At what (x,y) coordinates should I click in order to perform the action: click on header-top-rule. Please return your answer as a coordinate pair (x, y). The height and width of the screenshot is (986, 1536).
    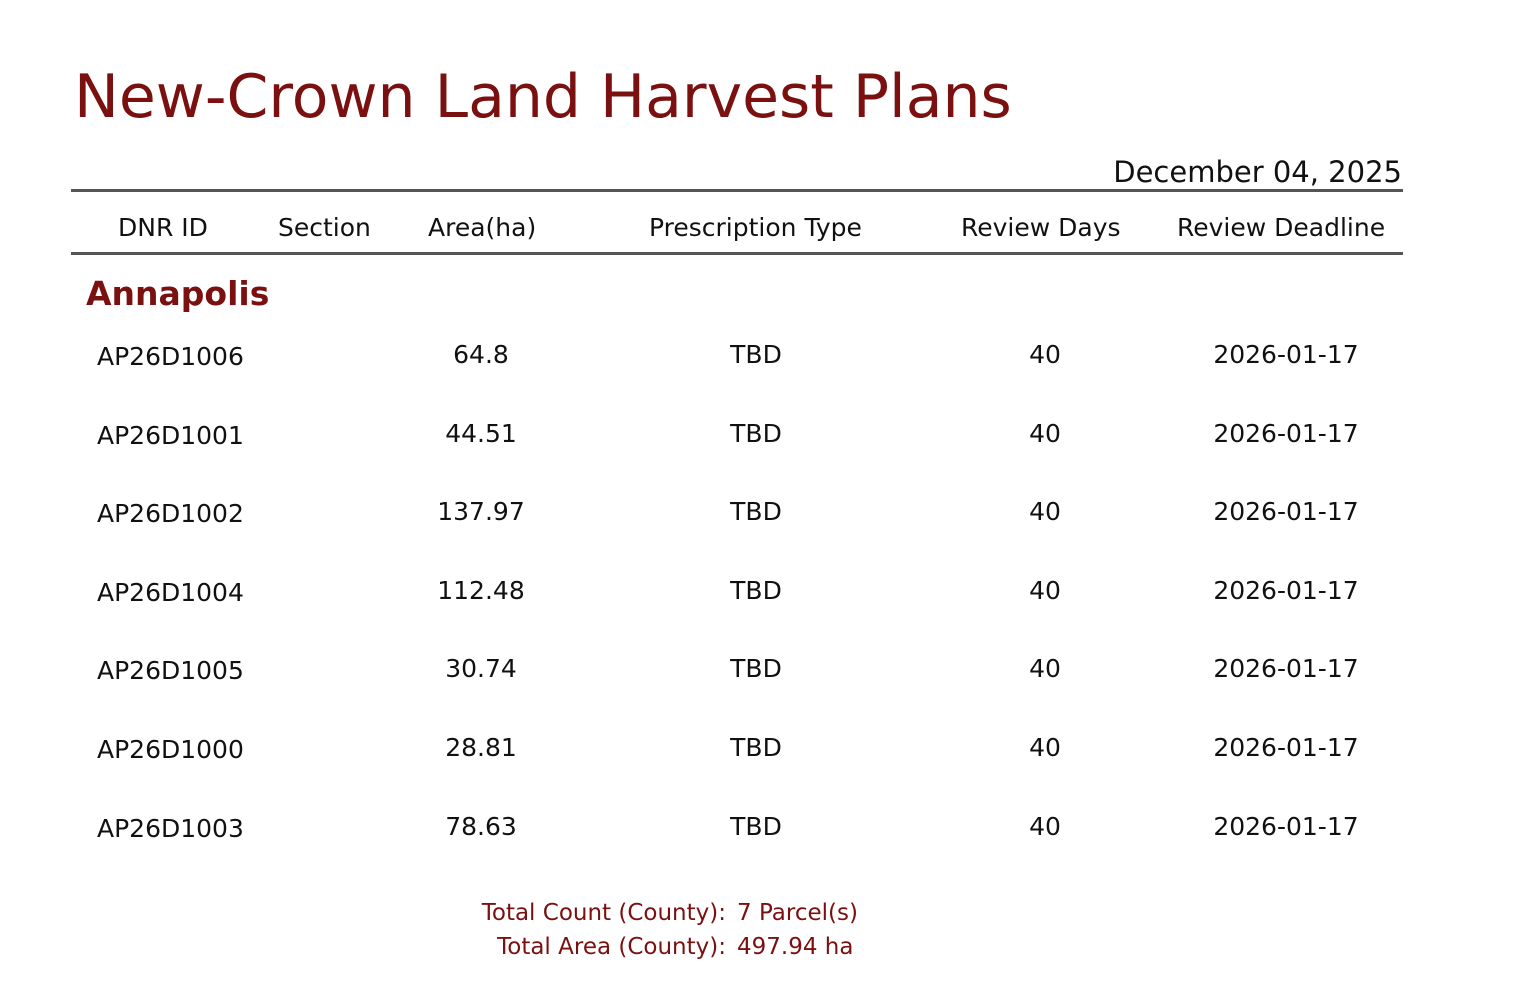
    Looking at the image, I should click on (737, 190).